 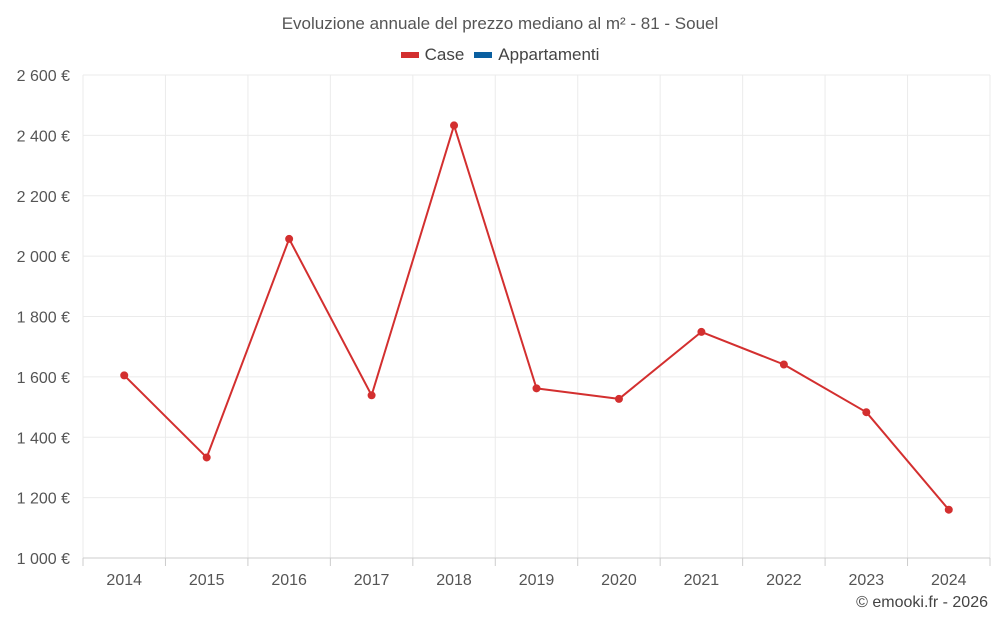 What do you see at coordinates (784, 580) in the screenshot?
I see `x-tick-label: 2022` at bounding box center [784, 580].